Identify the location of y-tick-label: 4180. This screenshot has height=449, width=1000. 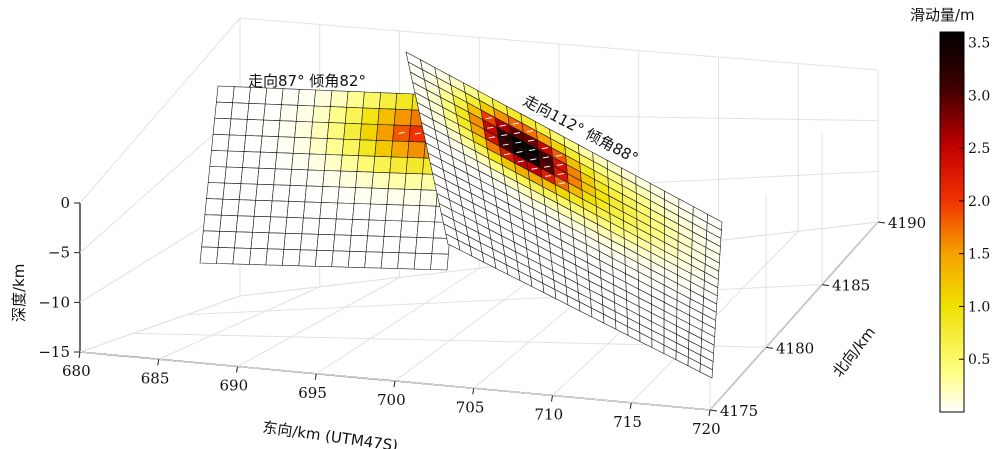
(795, 348).